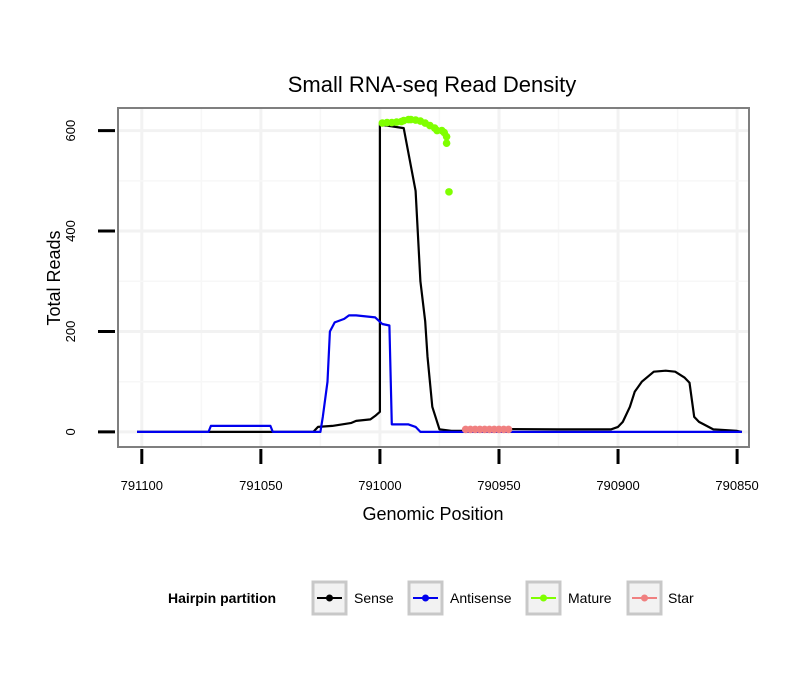  Describe the element at coordinates (736, 485) in the screenshot. I see `x-tick-label: 790850` at that location.